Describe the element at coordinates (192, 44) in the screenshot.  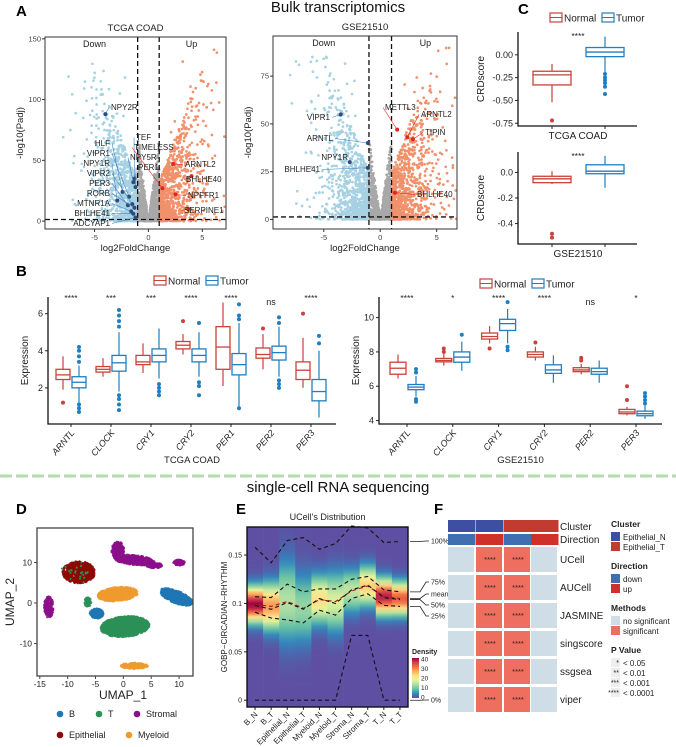
I see `region-label-up: Up` at that location.